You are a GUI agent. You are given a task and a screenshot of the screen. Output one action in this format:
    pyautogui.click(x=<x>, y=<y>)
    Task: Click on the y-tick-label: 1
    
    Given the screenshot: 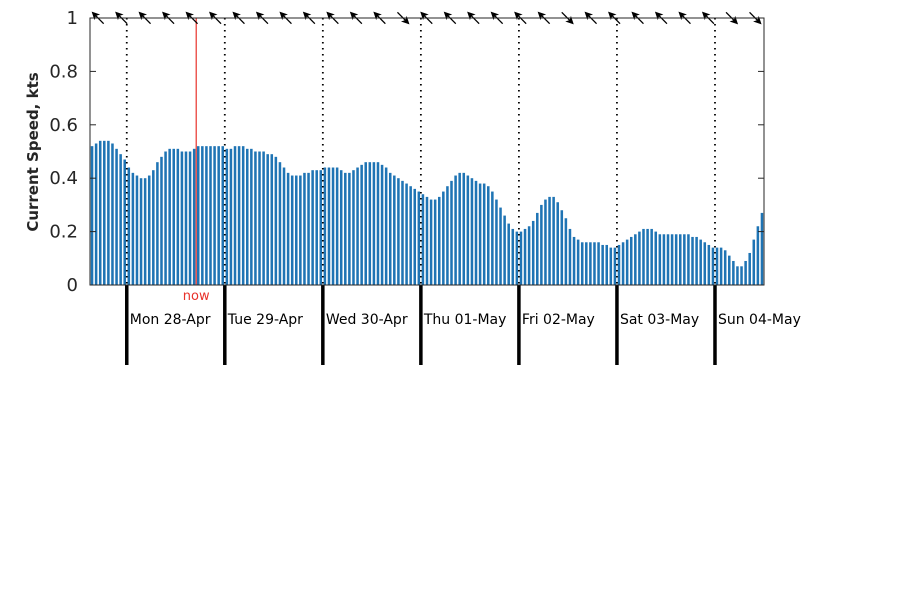 What is the action you would take?
    pyautogui.click(x=72, y=18)
    